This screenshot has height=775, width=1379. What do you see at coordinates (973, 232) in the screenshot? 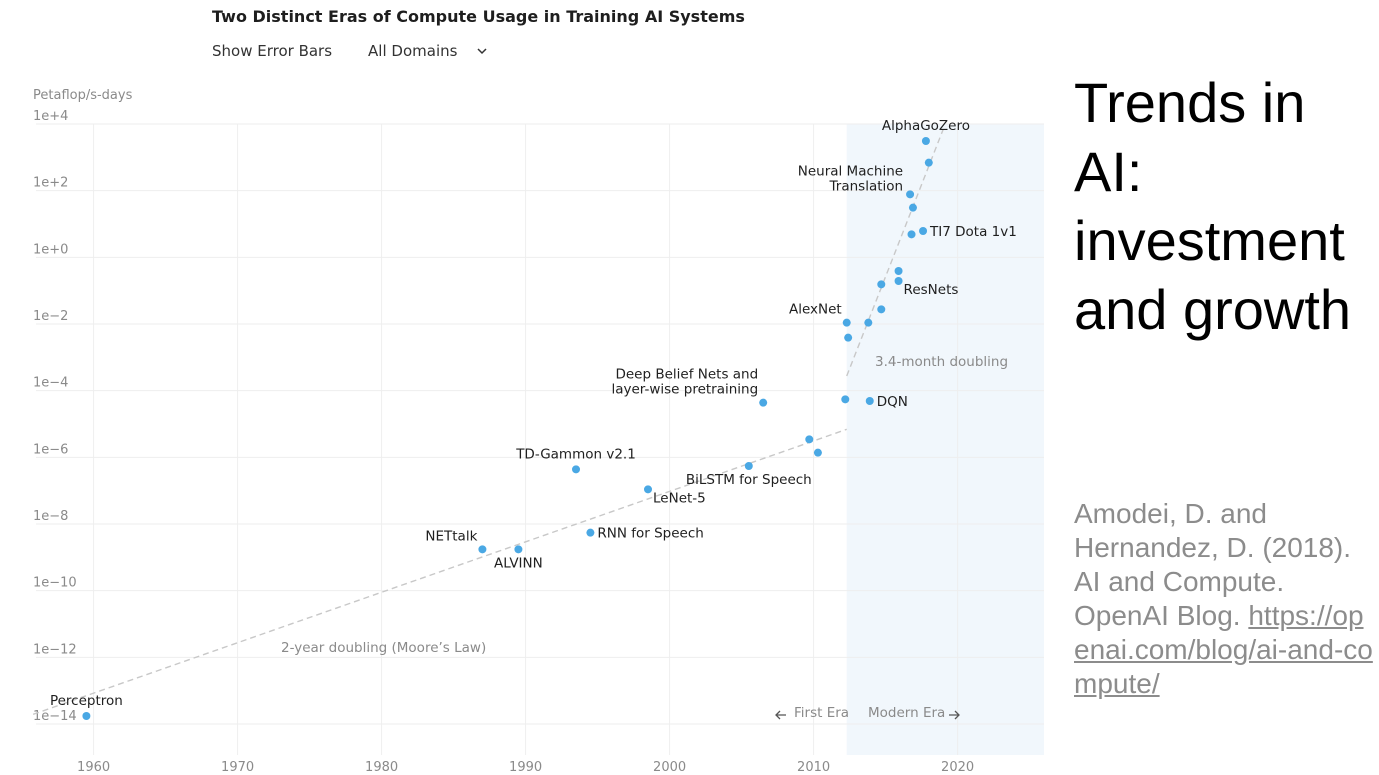
I see `point-label: TI7 Dota 1v1` at bounding box center [973, 232].